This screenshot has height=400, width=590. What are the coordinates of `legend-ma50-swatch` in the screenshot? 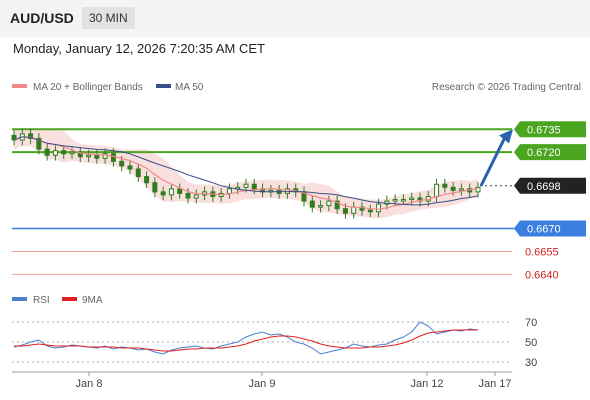 It's located at (163, 86).